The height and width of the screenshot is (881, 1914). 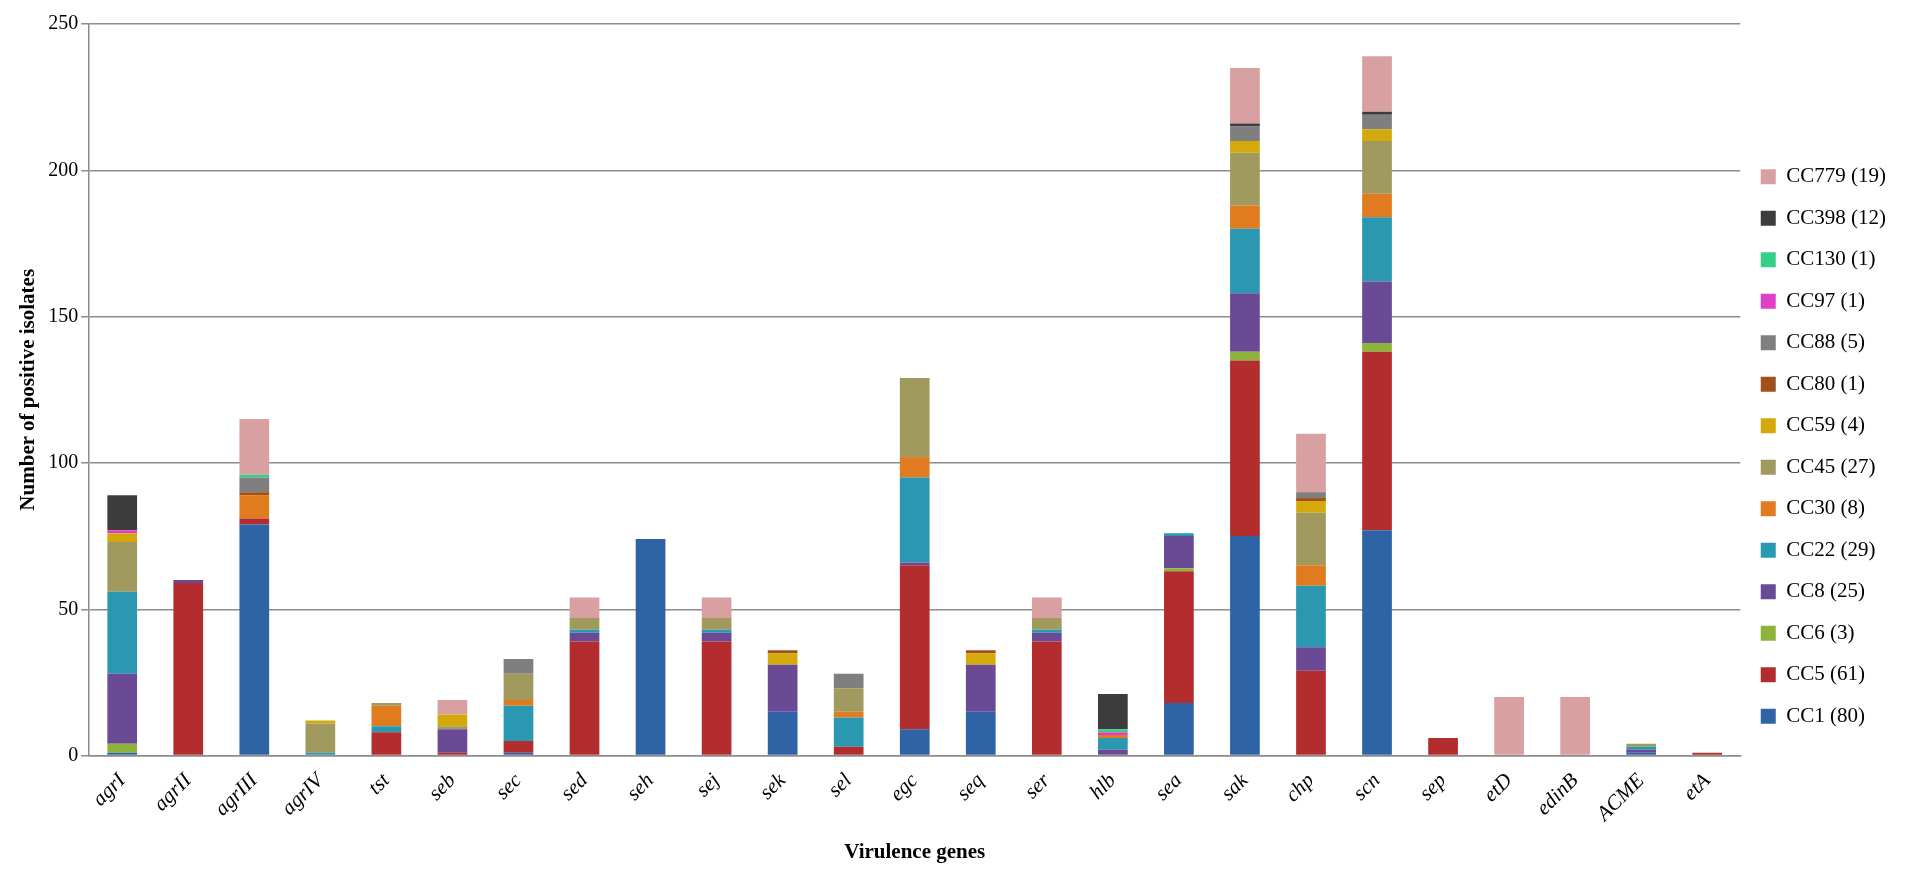 I want to click on x-tick-label: scn, so click(x=1366, y=786).